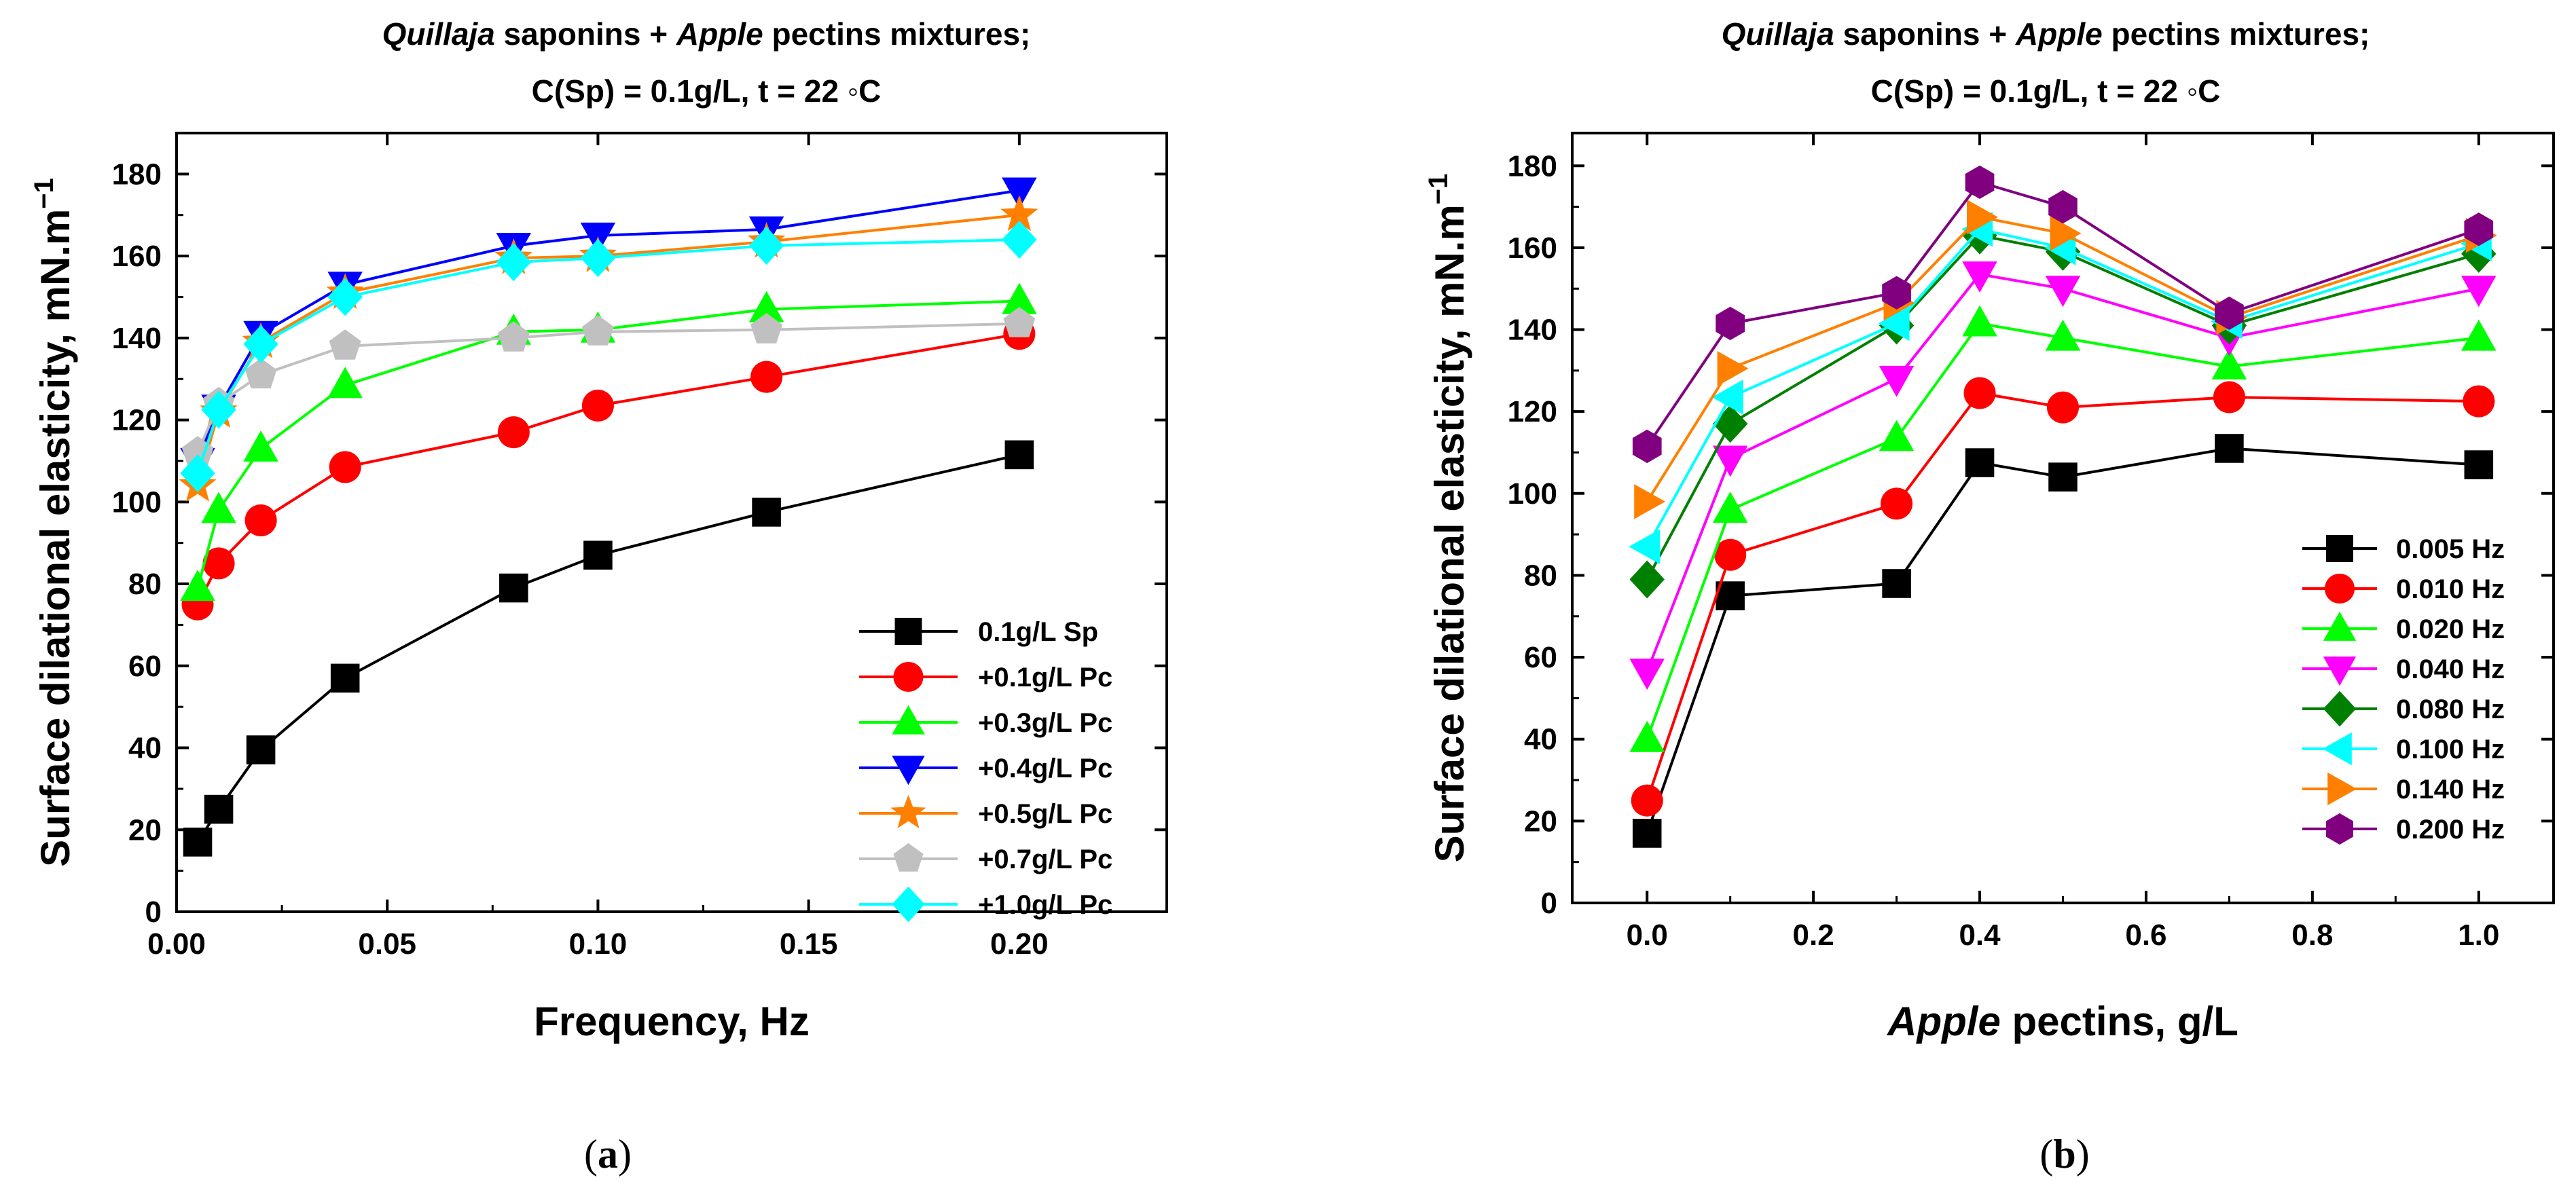  What do you see at coordinates (1814, 935) in the screenshot?
I see `x-tick-label: 0.2` at bounding box center [1814, 935].